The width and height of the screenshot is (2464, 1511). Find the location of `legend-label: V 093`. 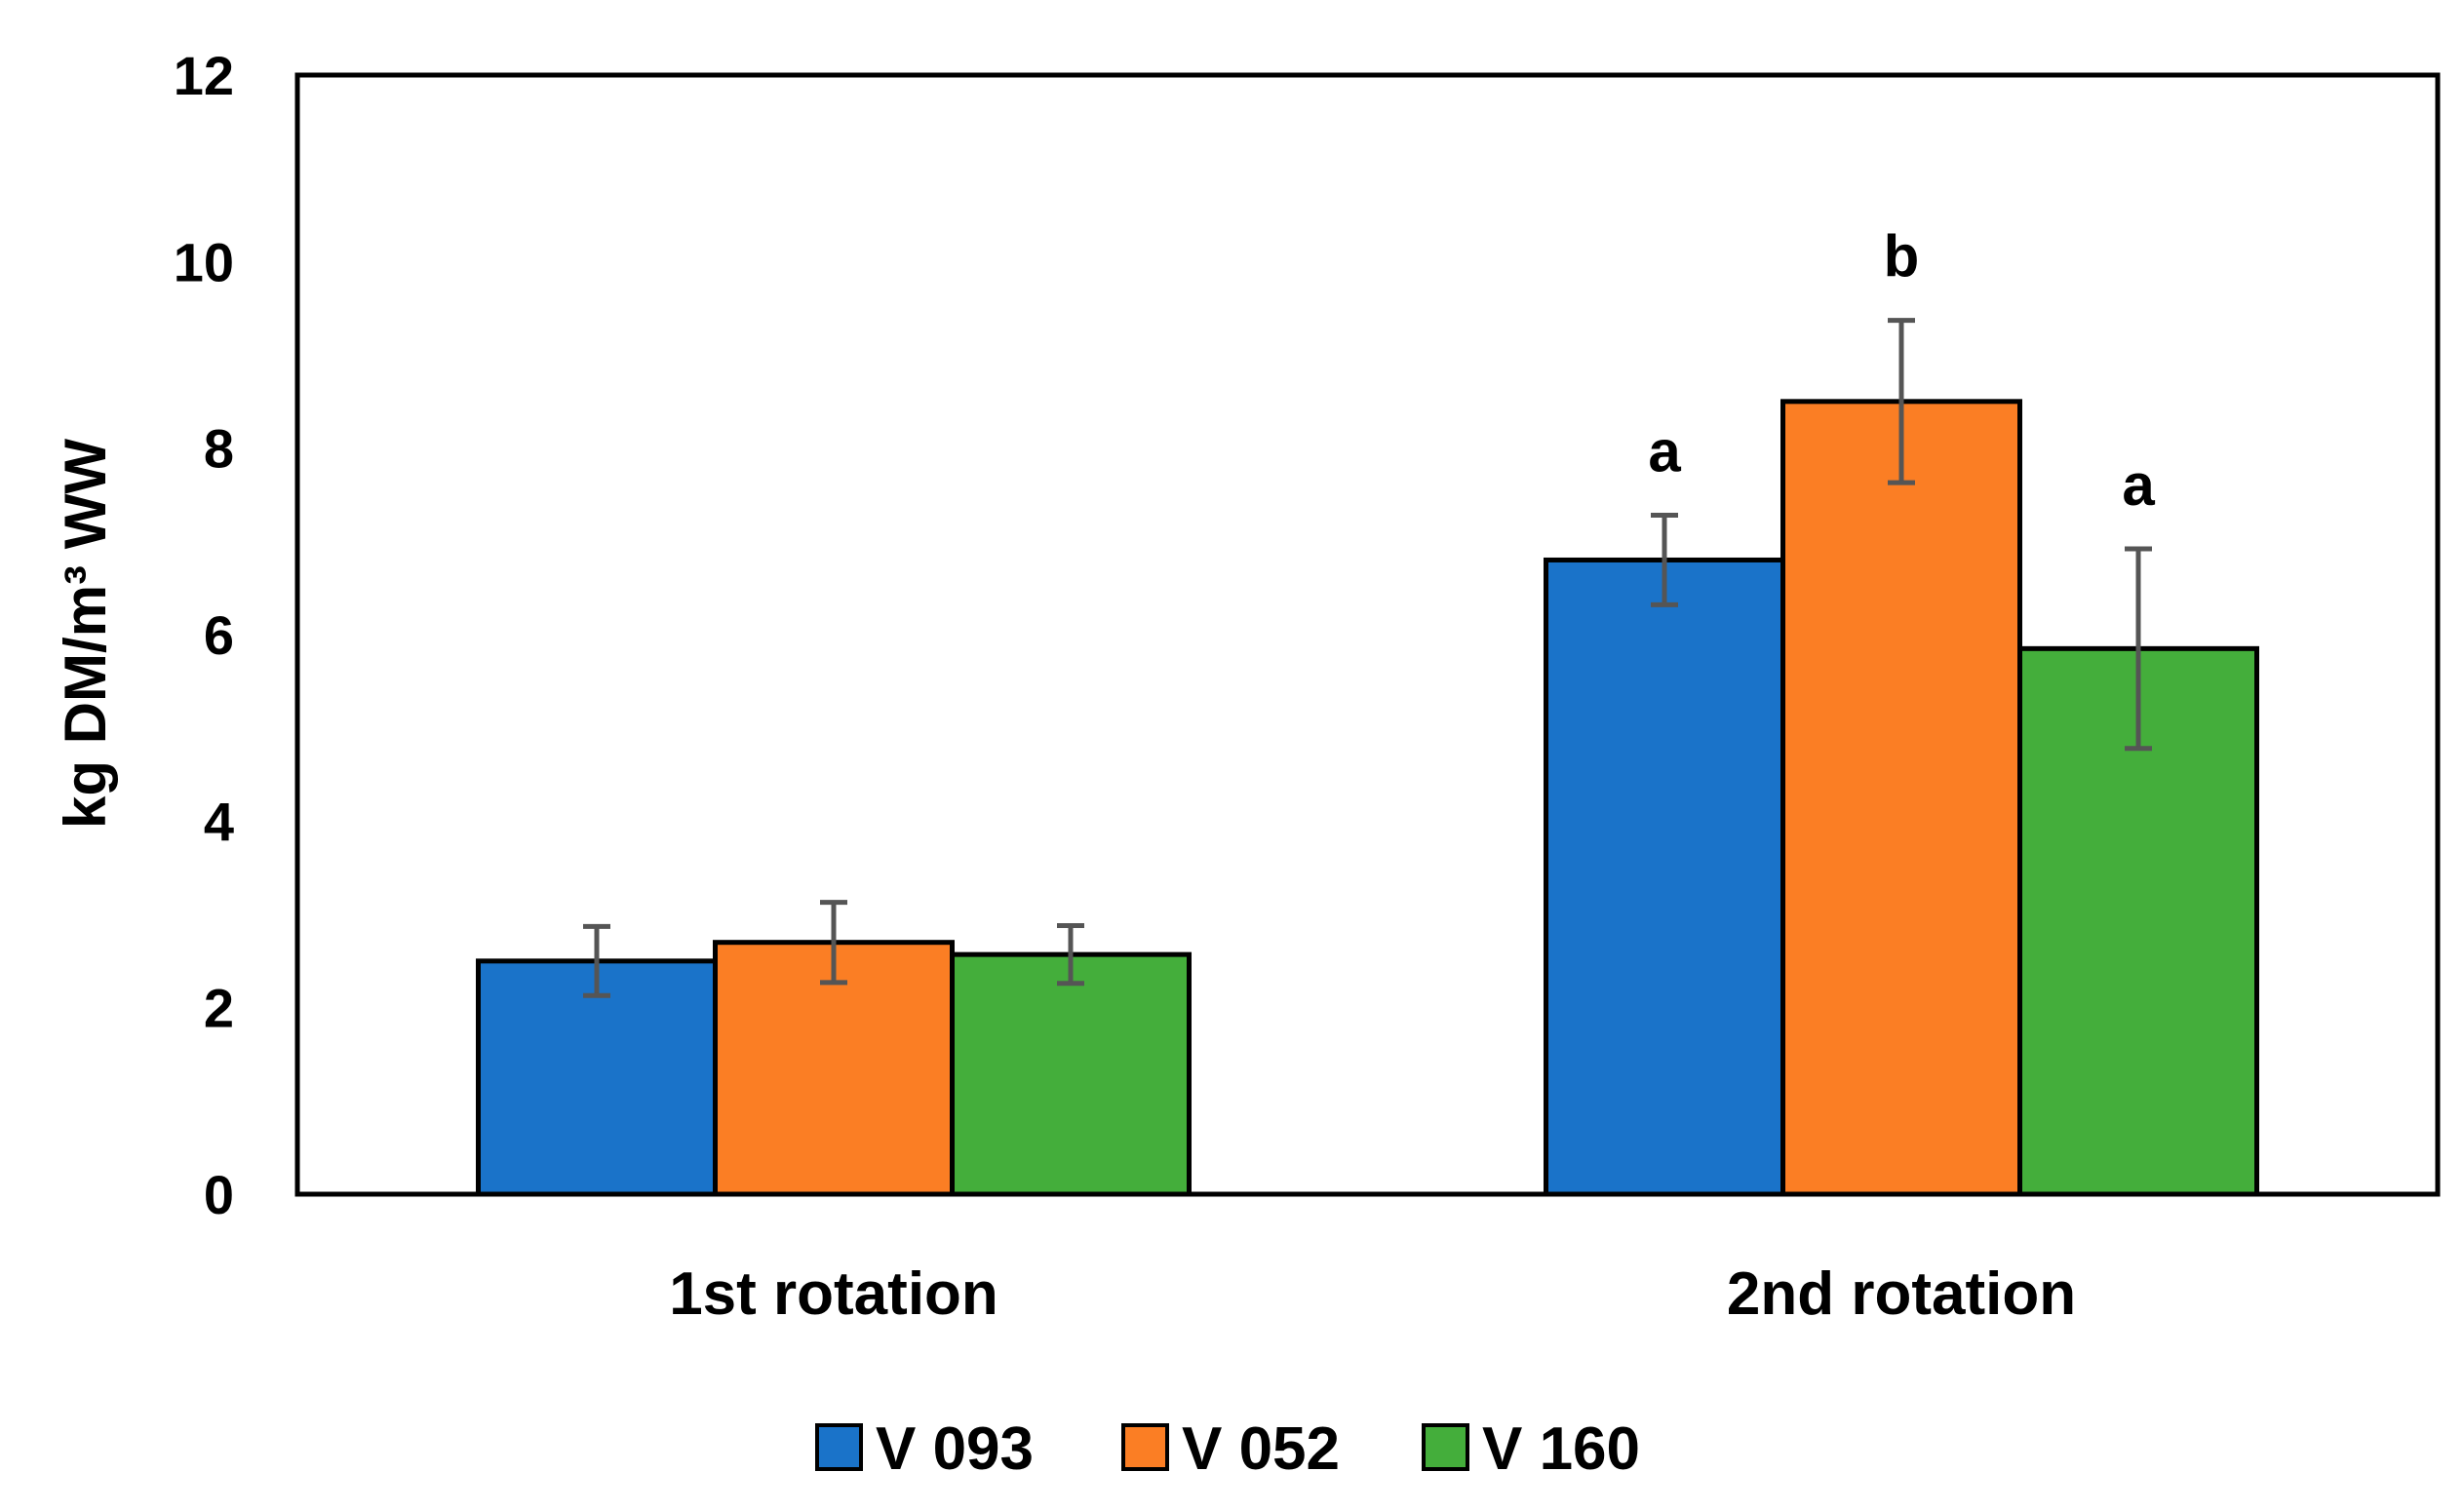

legend-label: V 093 is located at coordinates (955, 1449).